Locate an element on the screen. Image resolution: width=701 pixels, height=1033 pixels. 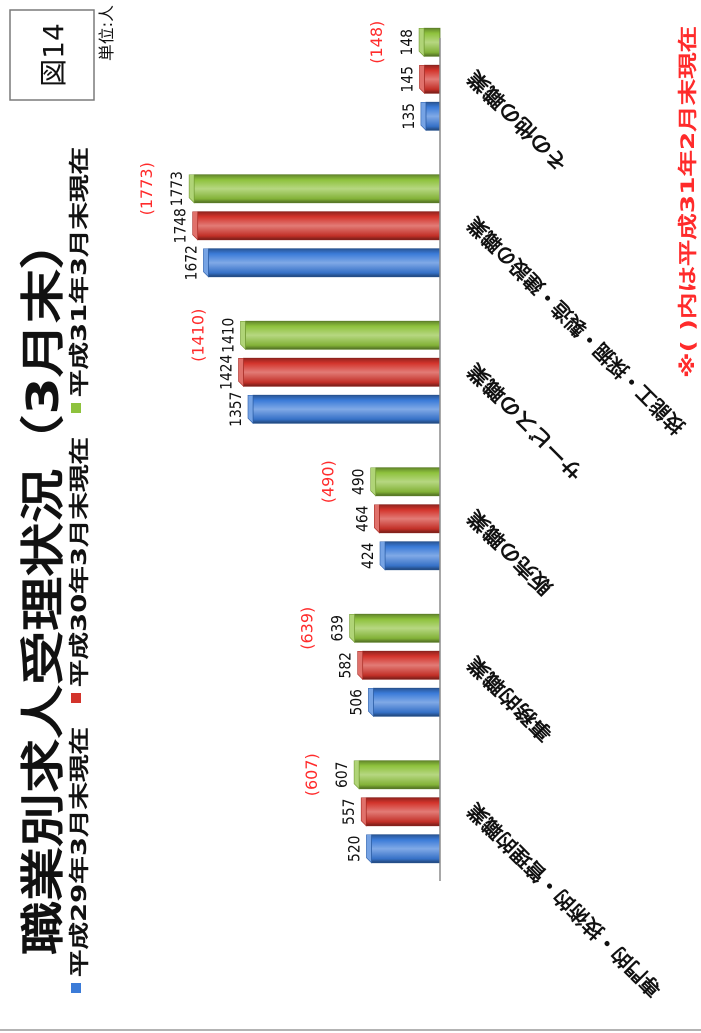
legend-item-h31: 平成31年3月末現在 is located at coordinates (79, 280).